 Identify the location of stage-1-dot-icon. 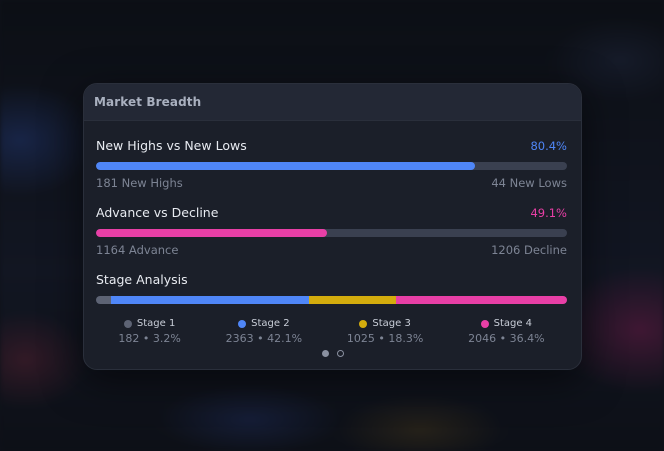
(127, 323).